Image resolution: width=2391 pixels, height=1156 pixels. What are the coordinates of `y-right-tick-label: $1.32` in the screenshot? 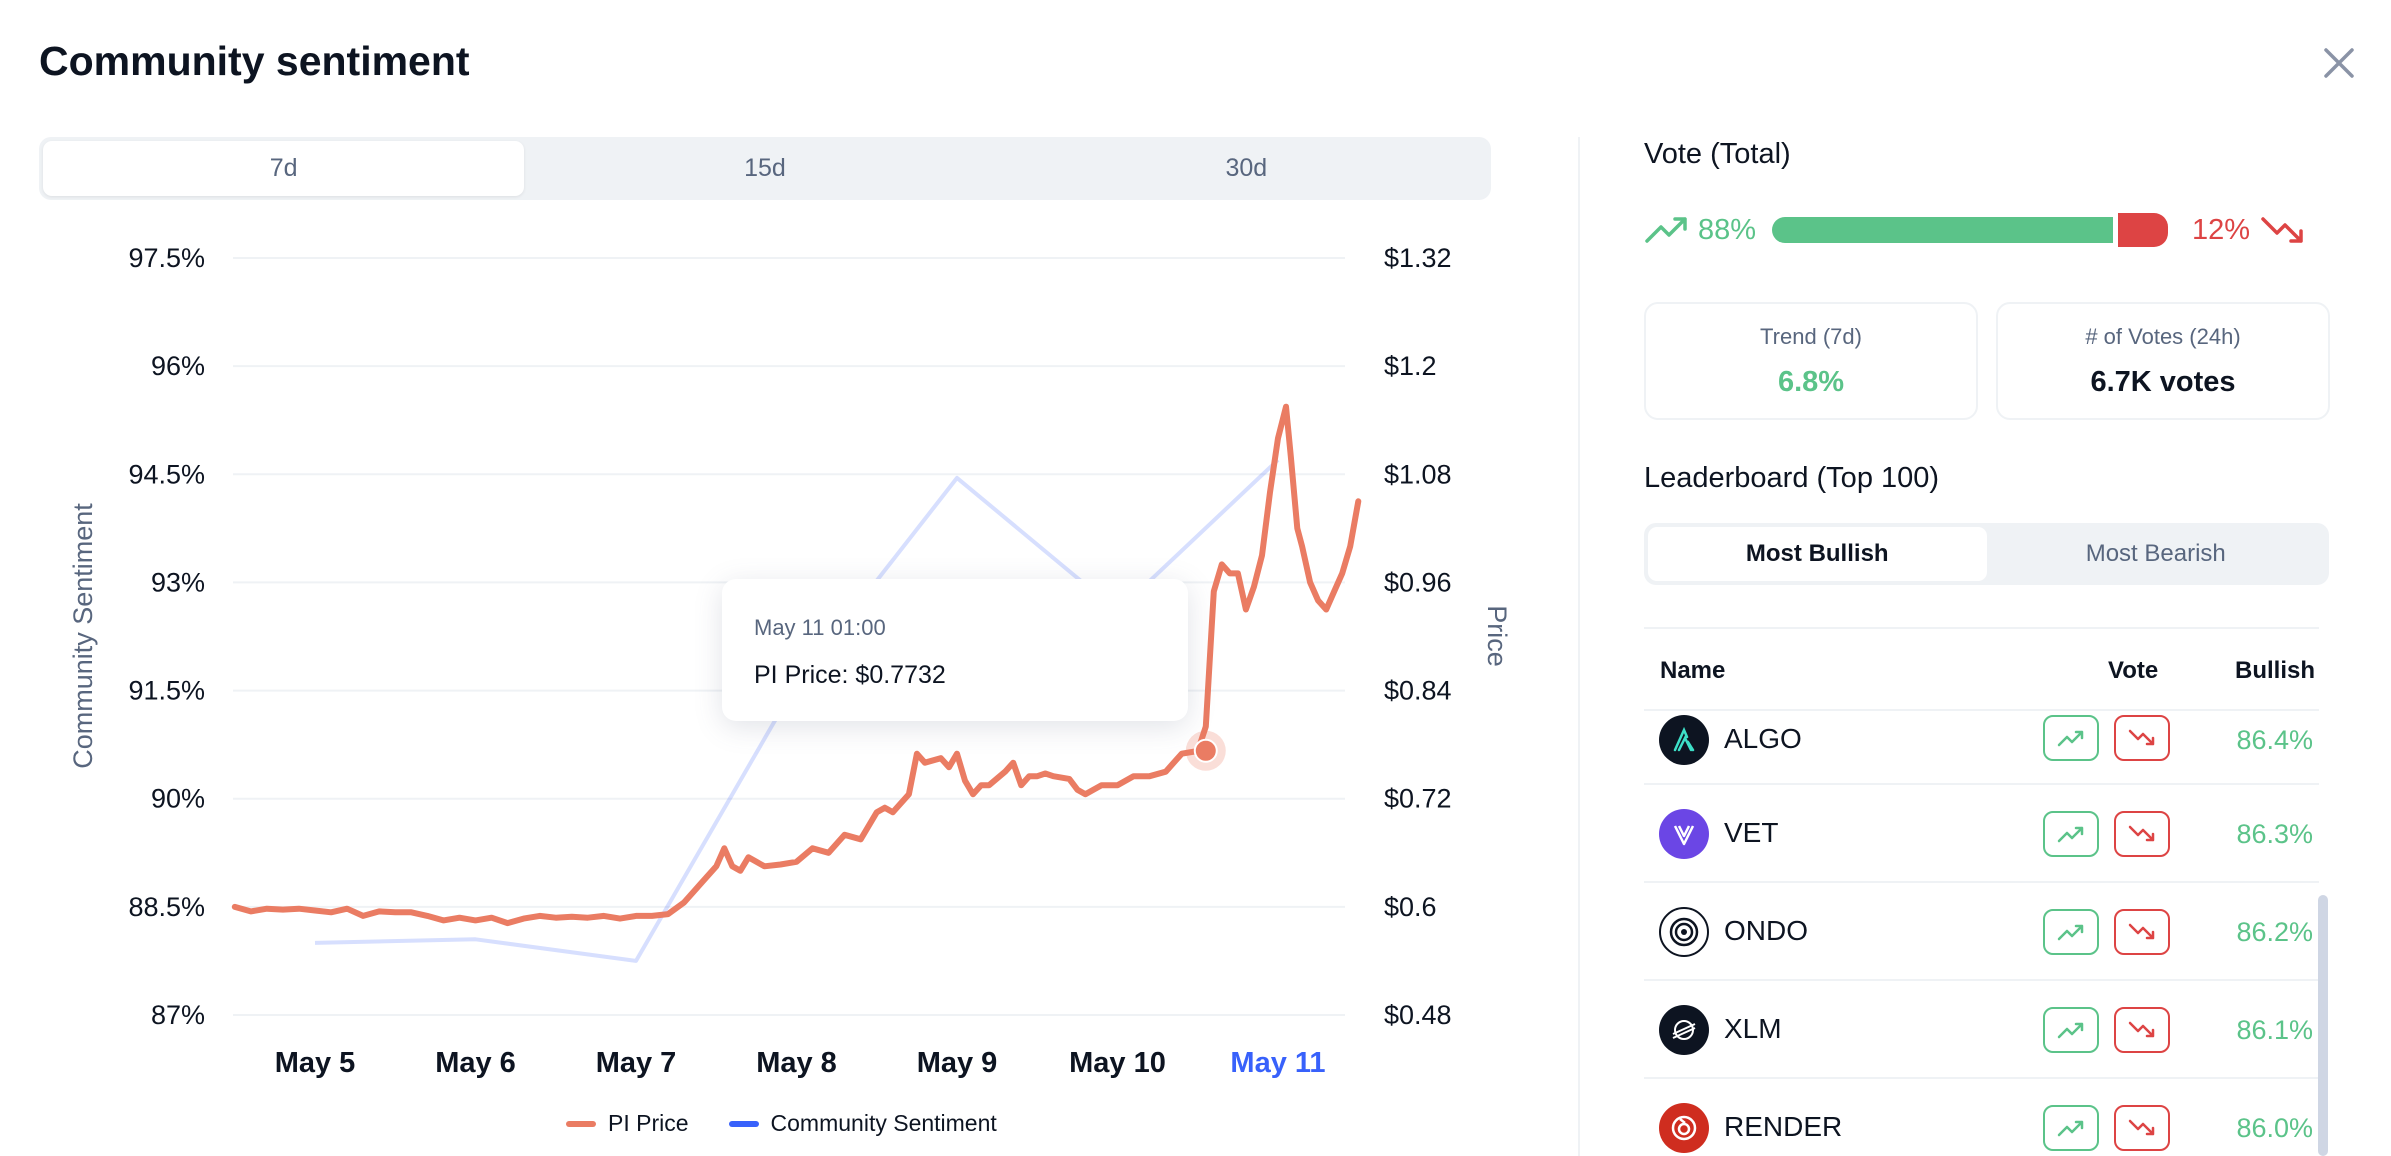 It's located at (1418, 258).